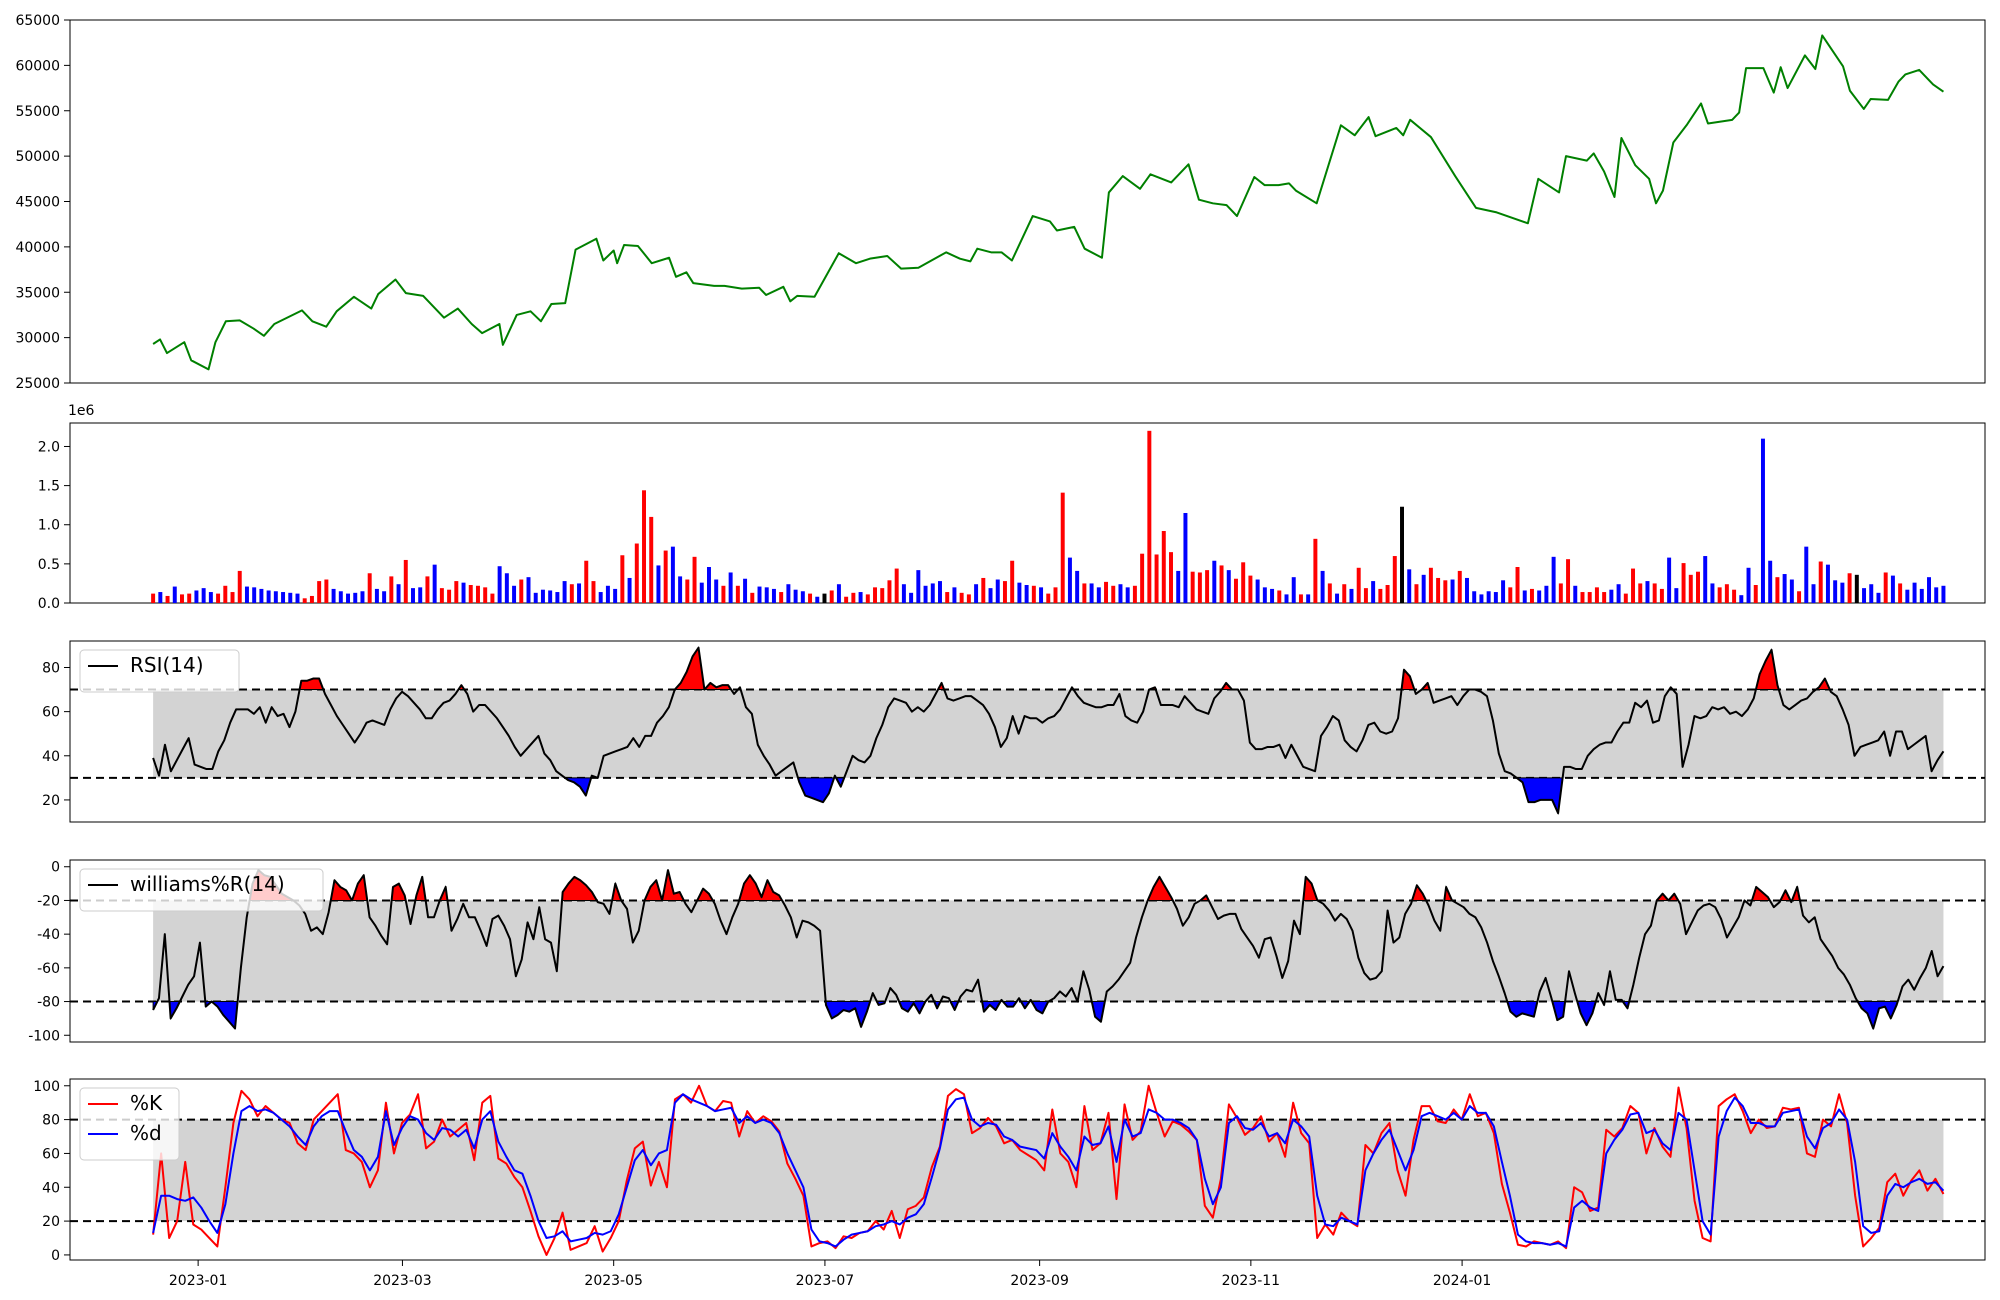 This screenshot has width=2000, height=1300. I want to click on williams-oversold-fill, so click(1522, 1009).